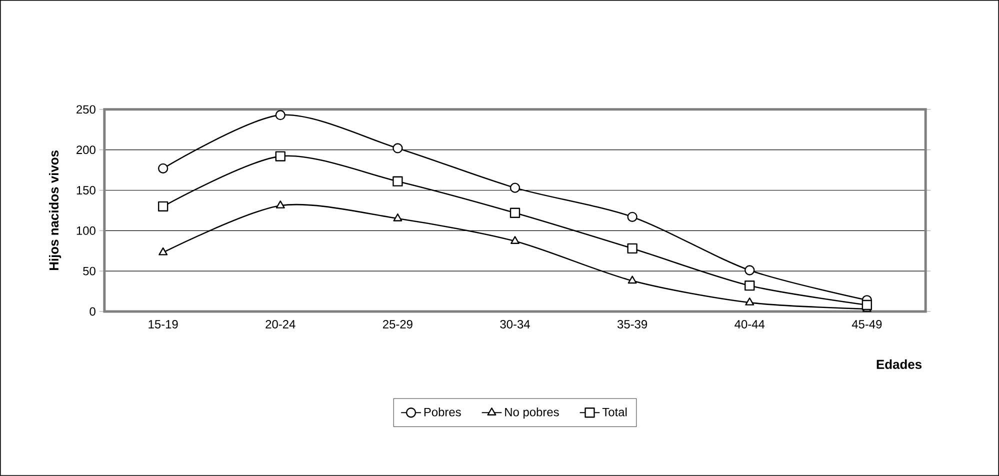 This screenshot has height=476, width=999. What do you see at coordinates (632, 324) in the screenshot?
I see `x-tick-label: 35-39` at bounding box center [632, 324].